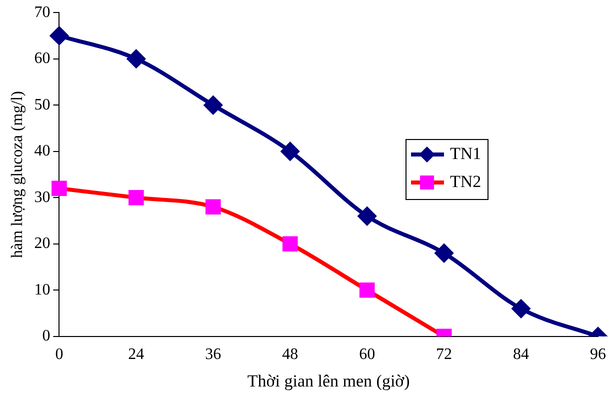 The width and height of the screenshot is (614, 400). What do you see at coordinates (466, 181) in the screenshot?
I see `legend-label: TN2` at bounding box center [466, 181].